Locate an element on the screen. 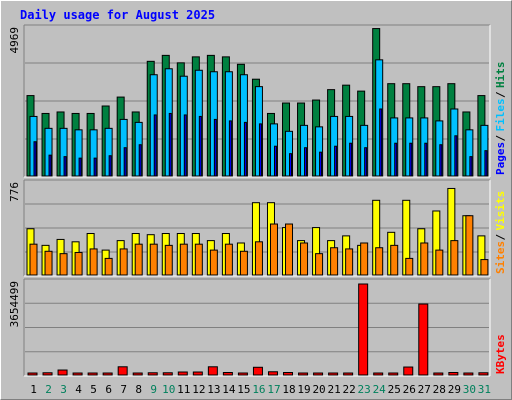 The width and height of the screenshot is (512, 400). hits-axis-label-hits: Hits is located at coordinates (500, 75).